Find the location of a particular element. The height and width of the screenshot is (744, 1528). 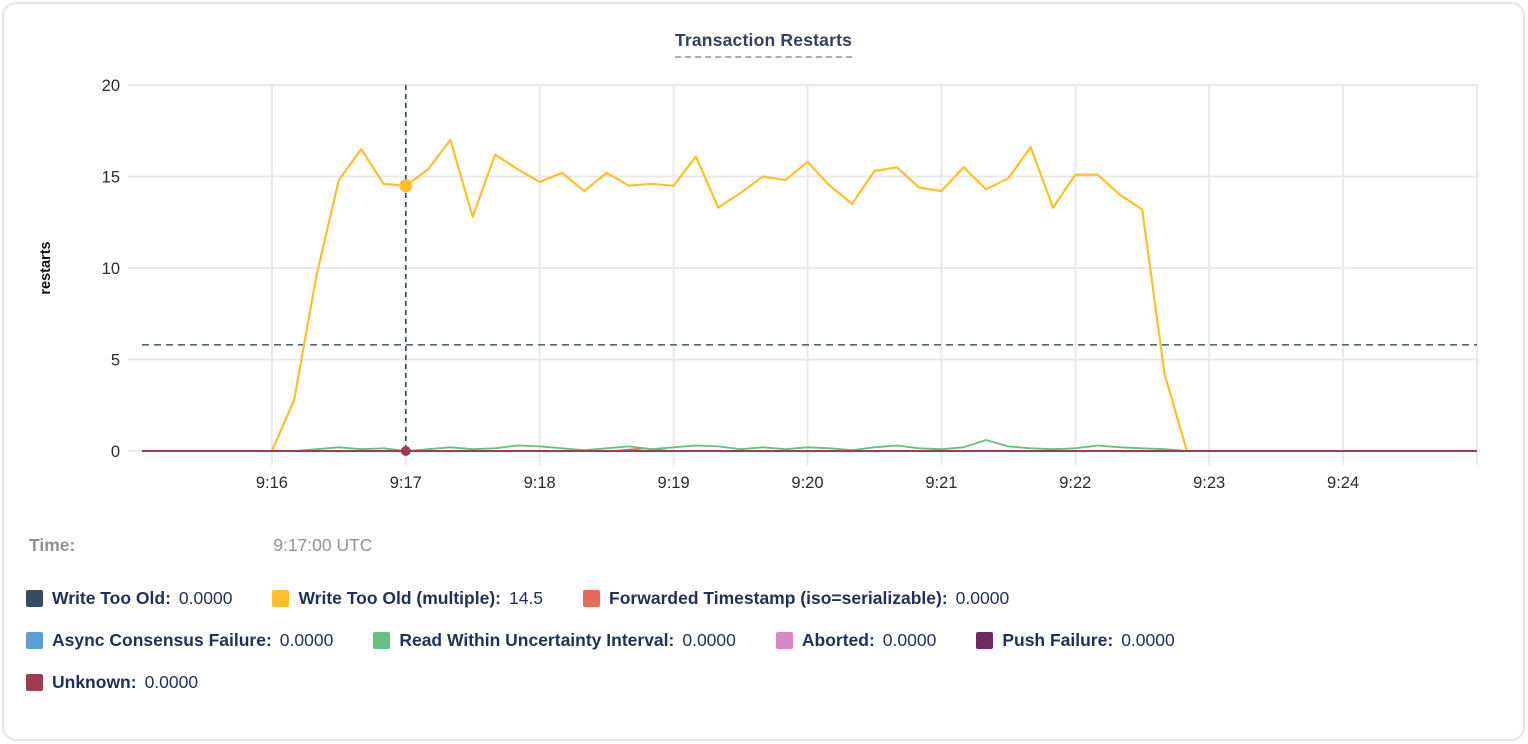

x-tick-label: 9:23 is located at coordinates (1209, 483).